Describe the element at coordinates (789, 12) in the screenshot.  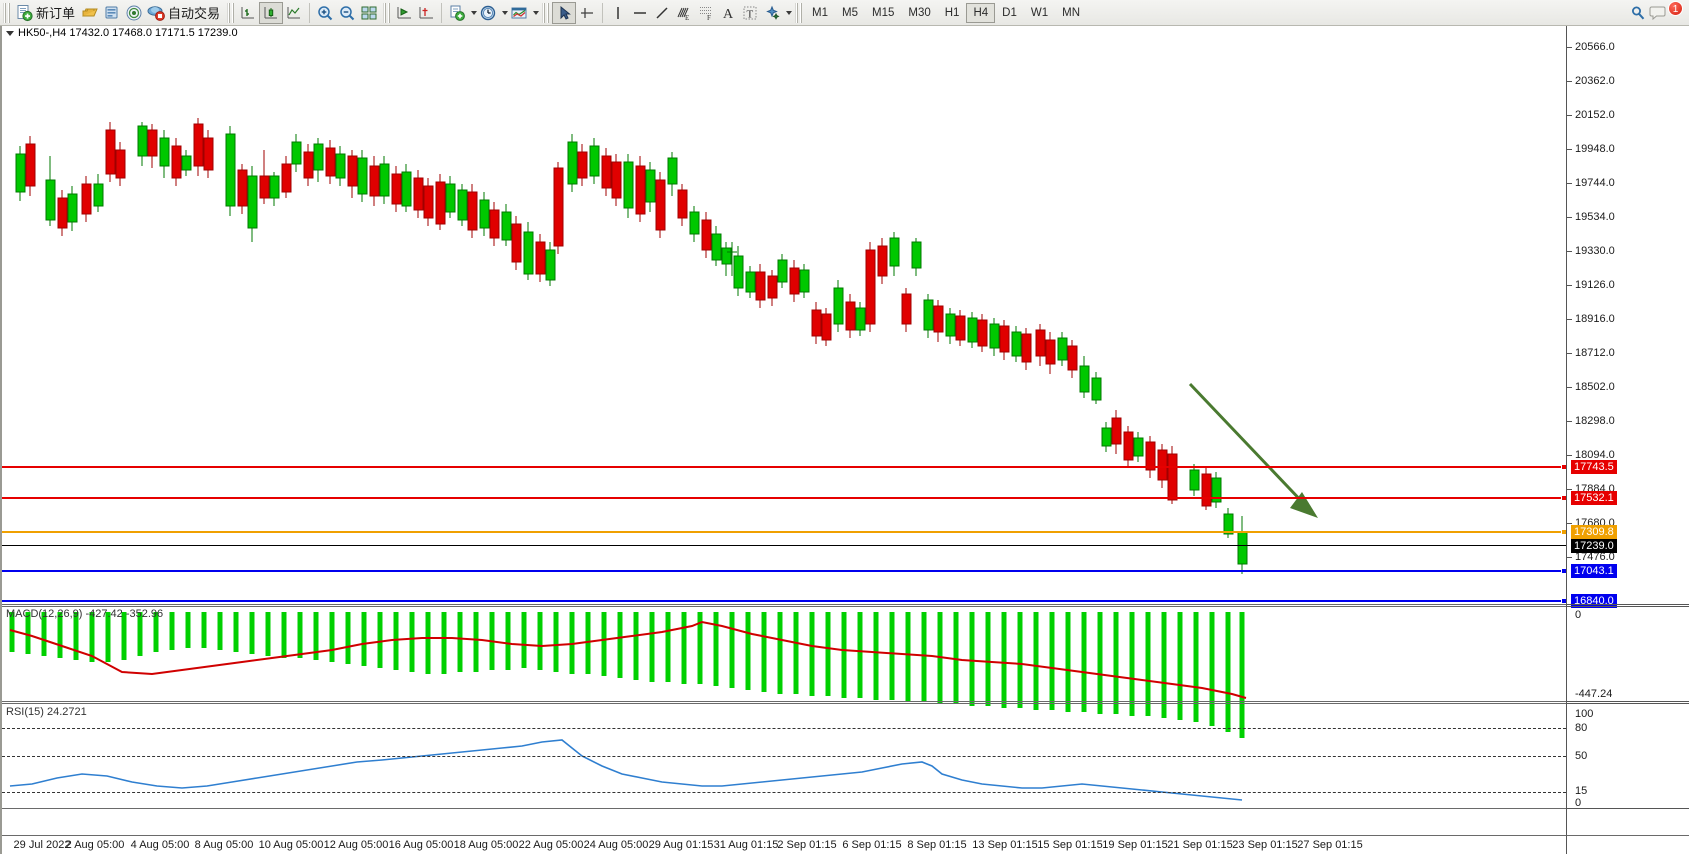
I see `objects-dropdown-caret` at that location.